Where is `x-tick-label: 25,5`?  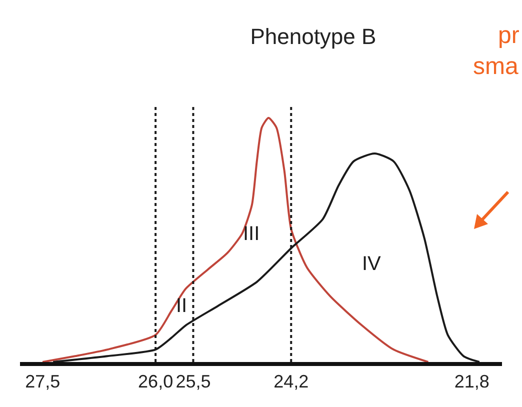
x-tick-label: 25,5 is located at coordinates (193, 382).